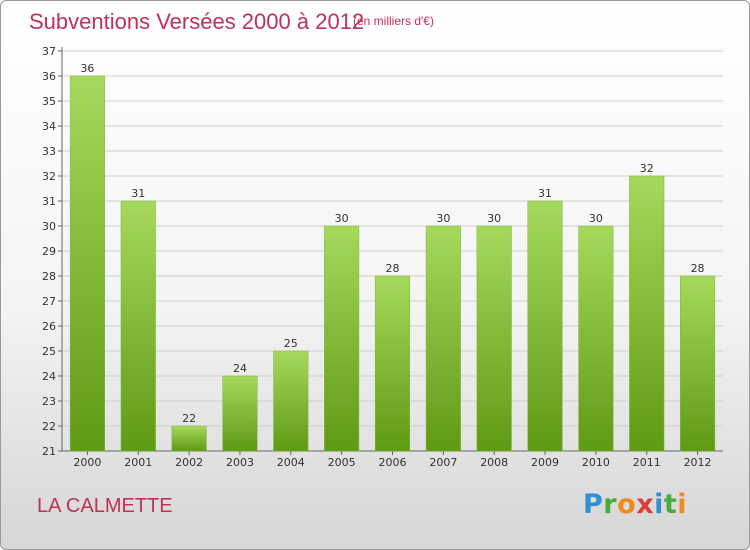  I want to click on data-label-2002: 22, so click(189, 418).